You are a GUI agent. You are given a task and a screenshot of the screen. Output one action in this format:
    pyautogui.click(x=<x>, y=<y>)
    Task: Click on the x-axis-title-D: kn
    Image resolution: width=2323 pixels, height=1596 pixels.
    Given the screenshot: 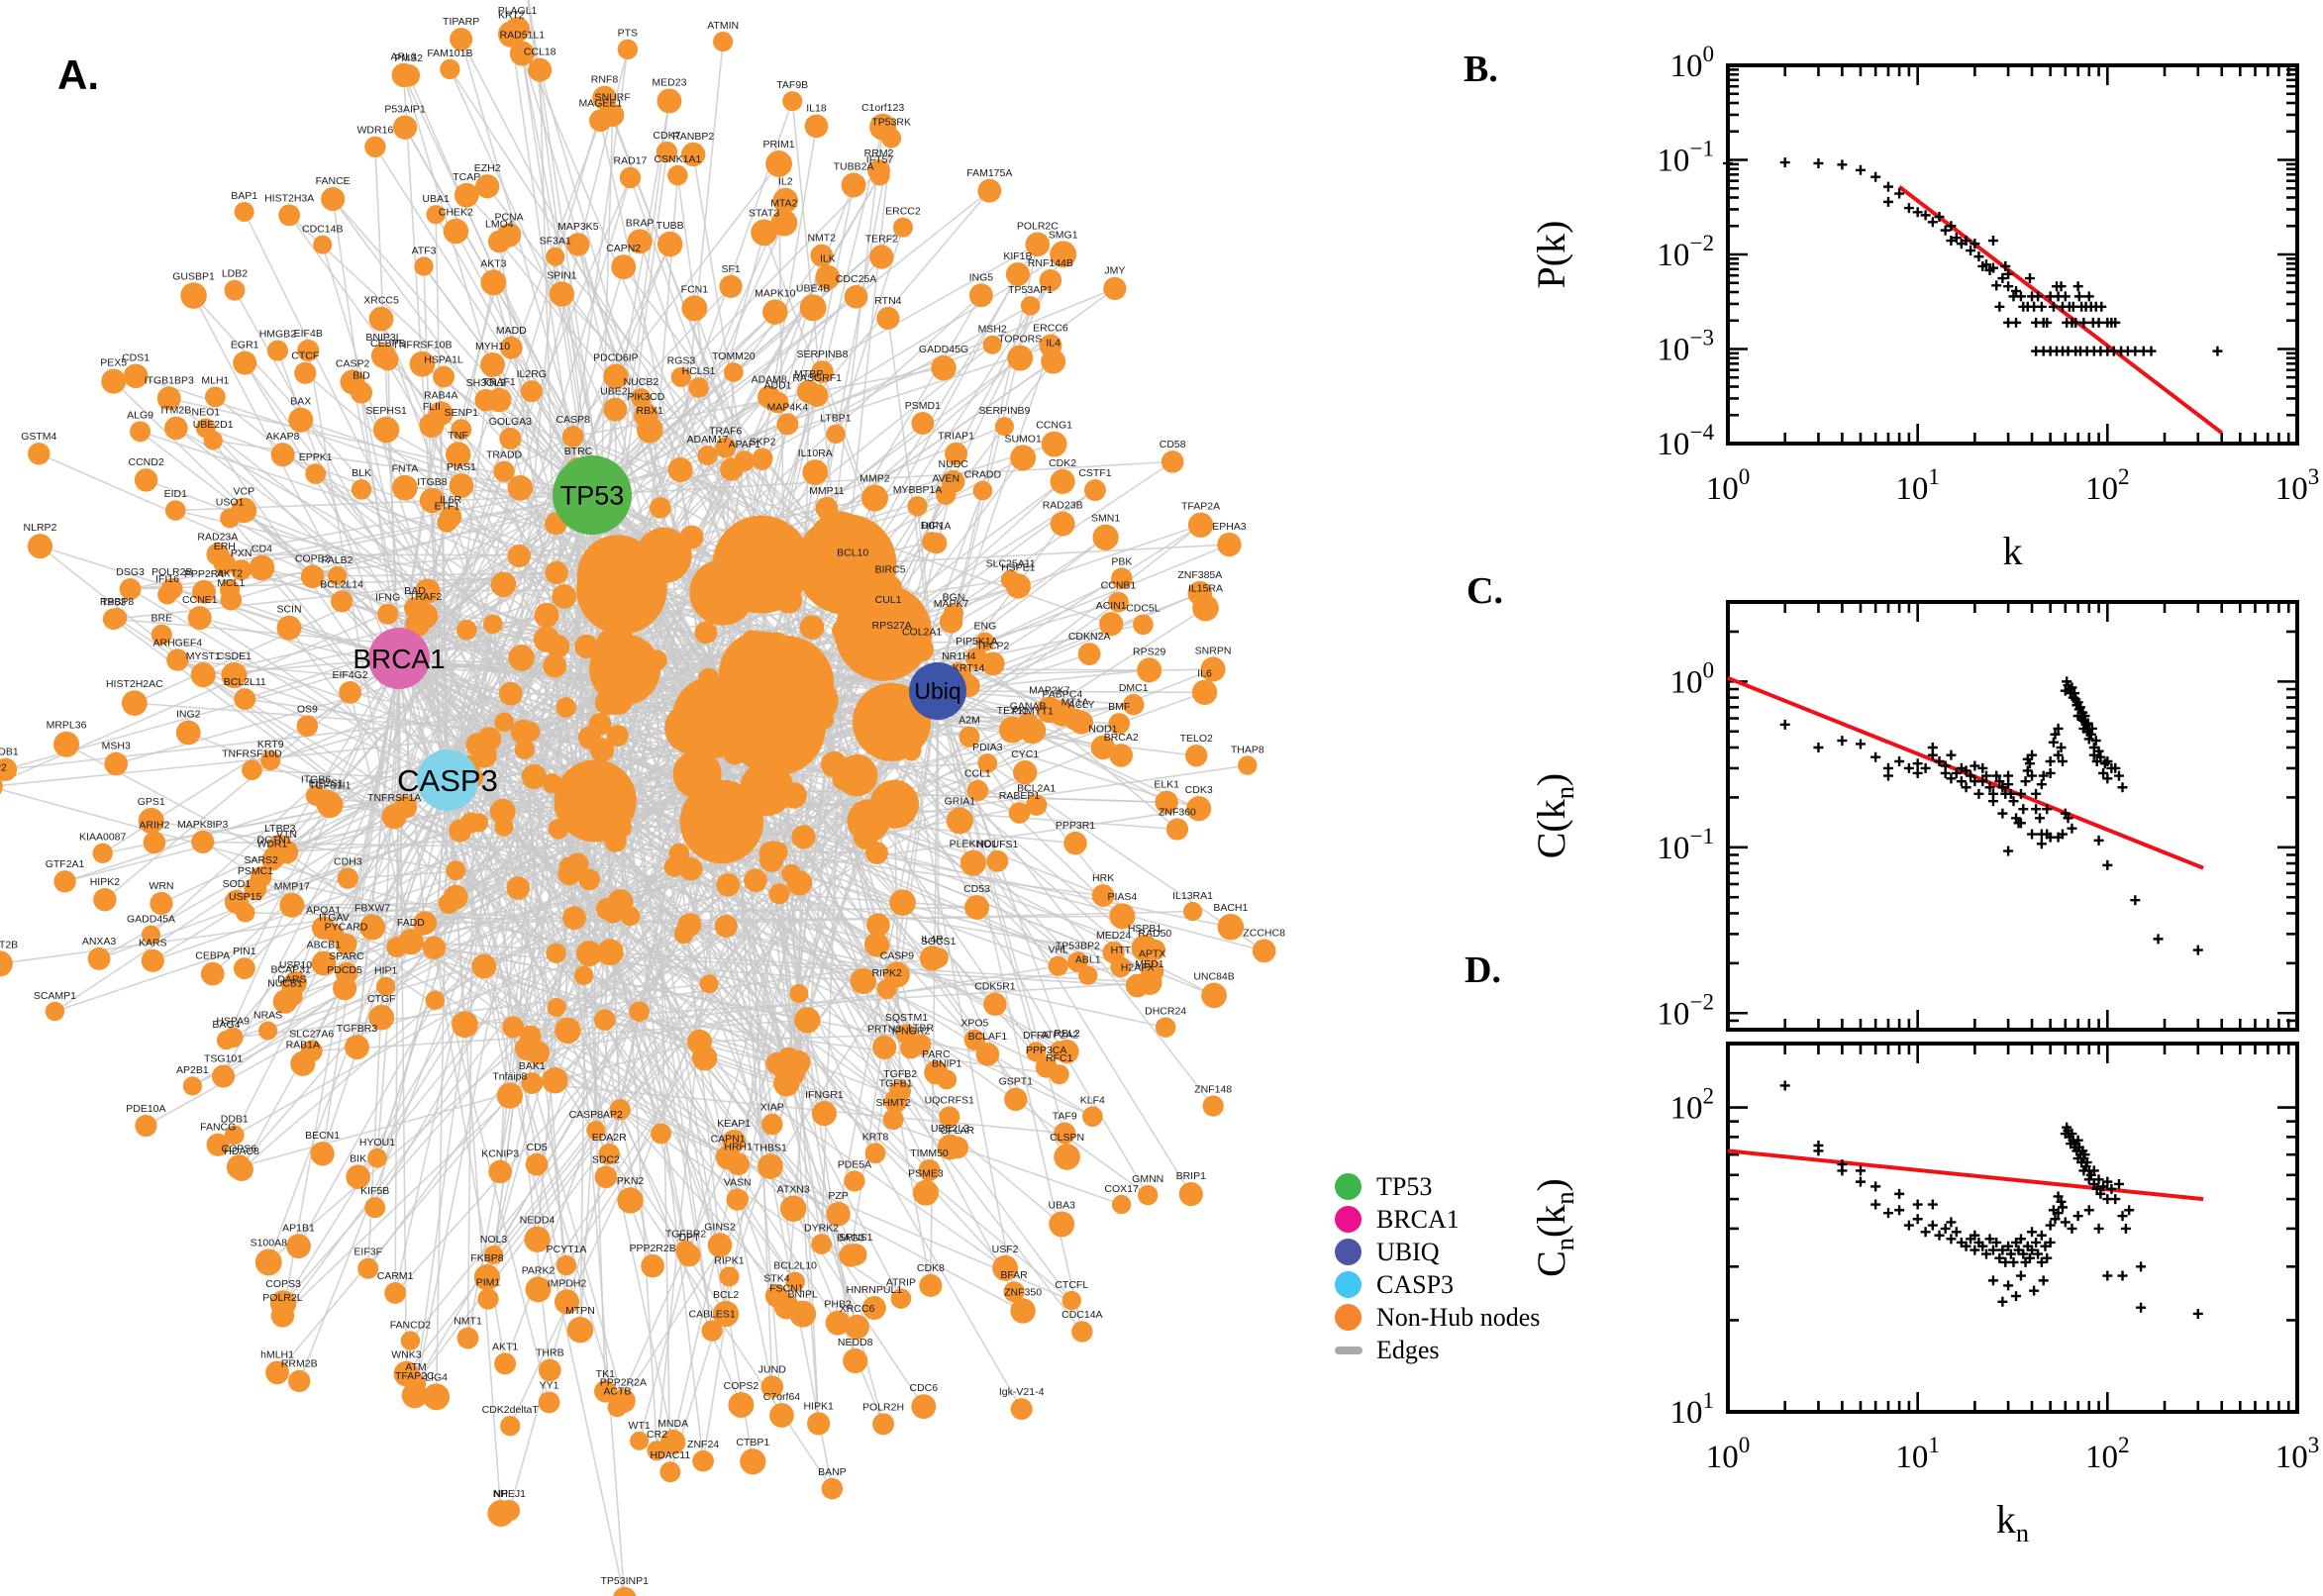 What is the action you would take?
    pyautogui.click(x=2012, y=1522)
    